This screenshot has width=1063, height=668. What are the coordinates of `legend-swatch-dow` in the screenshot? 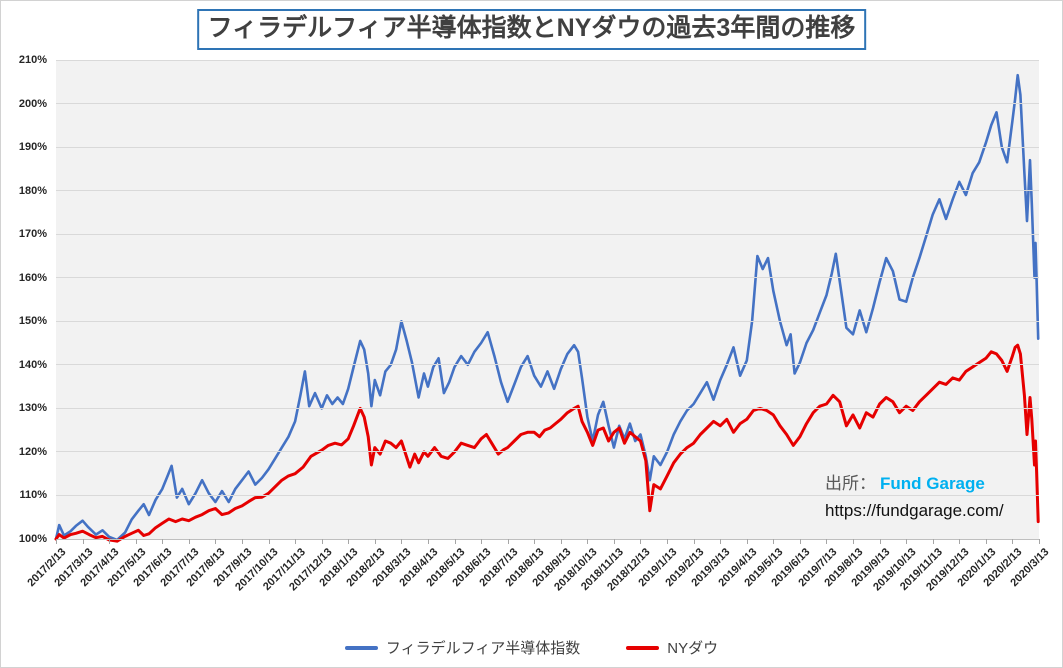 It's located at (643, 647).